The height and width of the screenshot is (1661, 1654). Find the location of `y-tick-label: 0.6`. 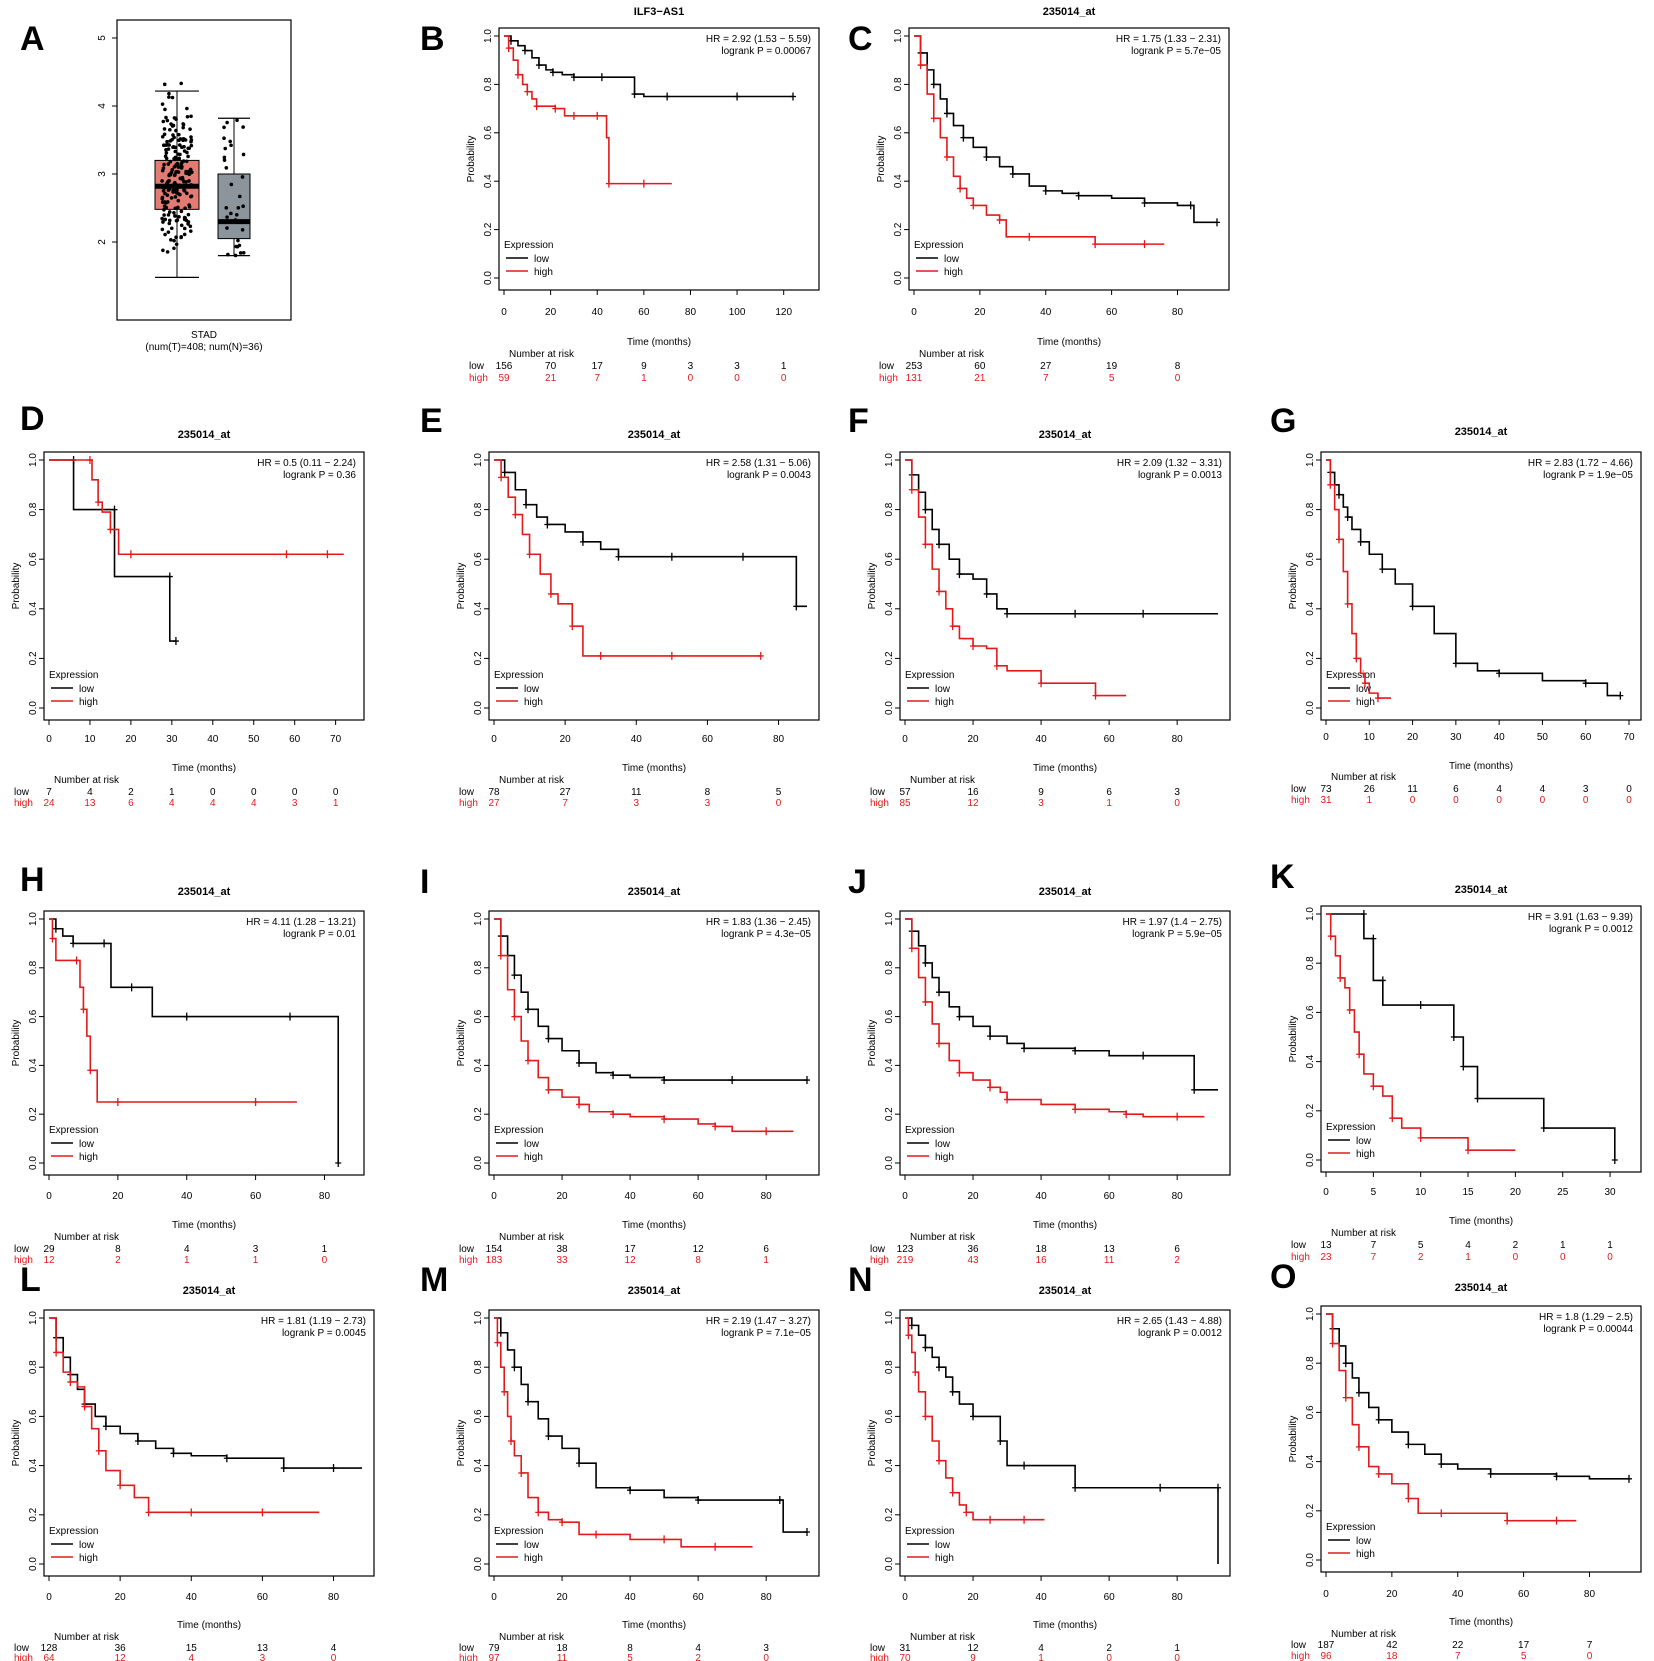

y-tick-label: 0.6 is located at coordinates (898, 132).